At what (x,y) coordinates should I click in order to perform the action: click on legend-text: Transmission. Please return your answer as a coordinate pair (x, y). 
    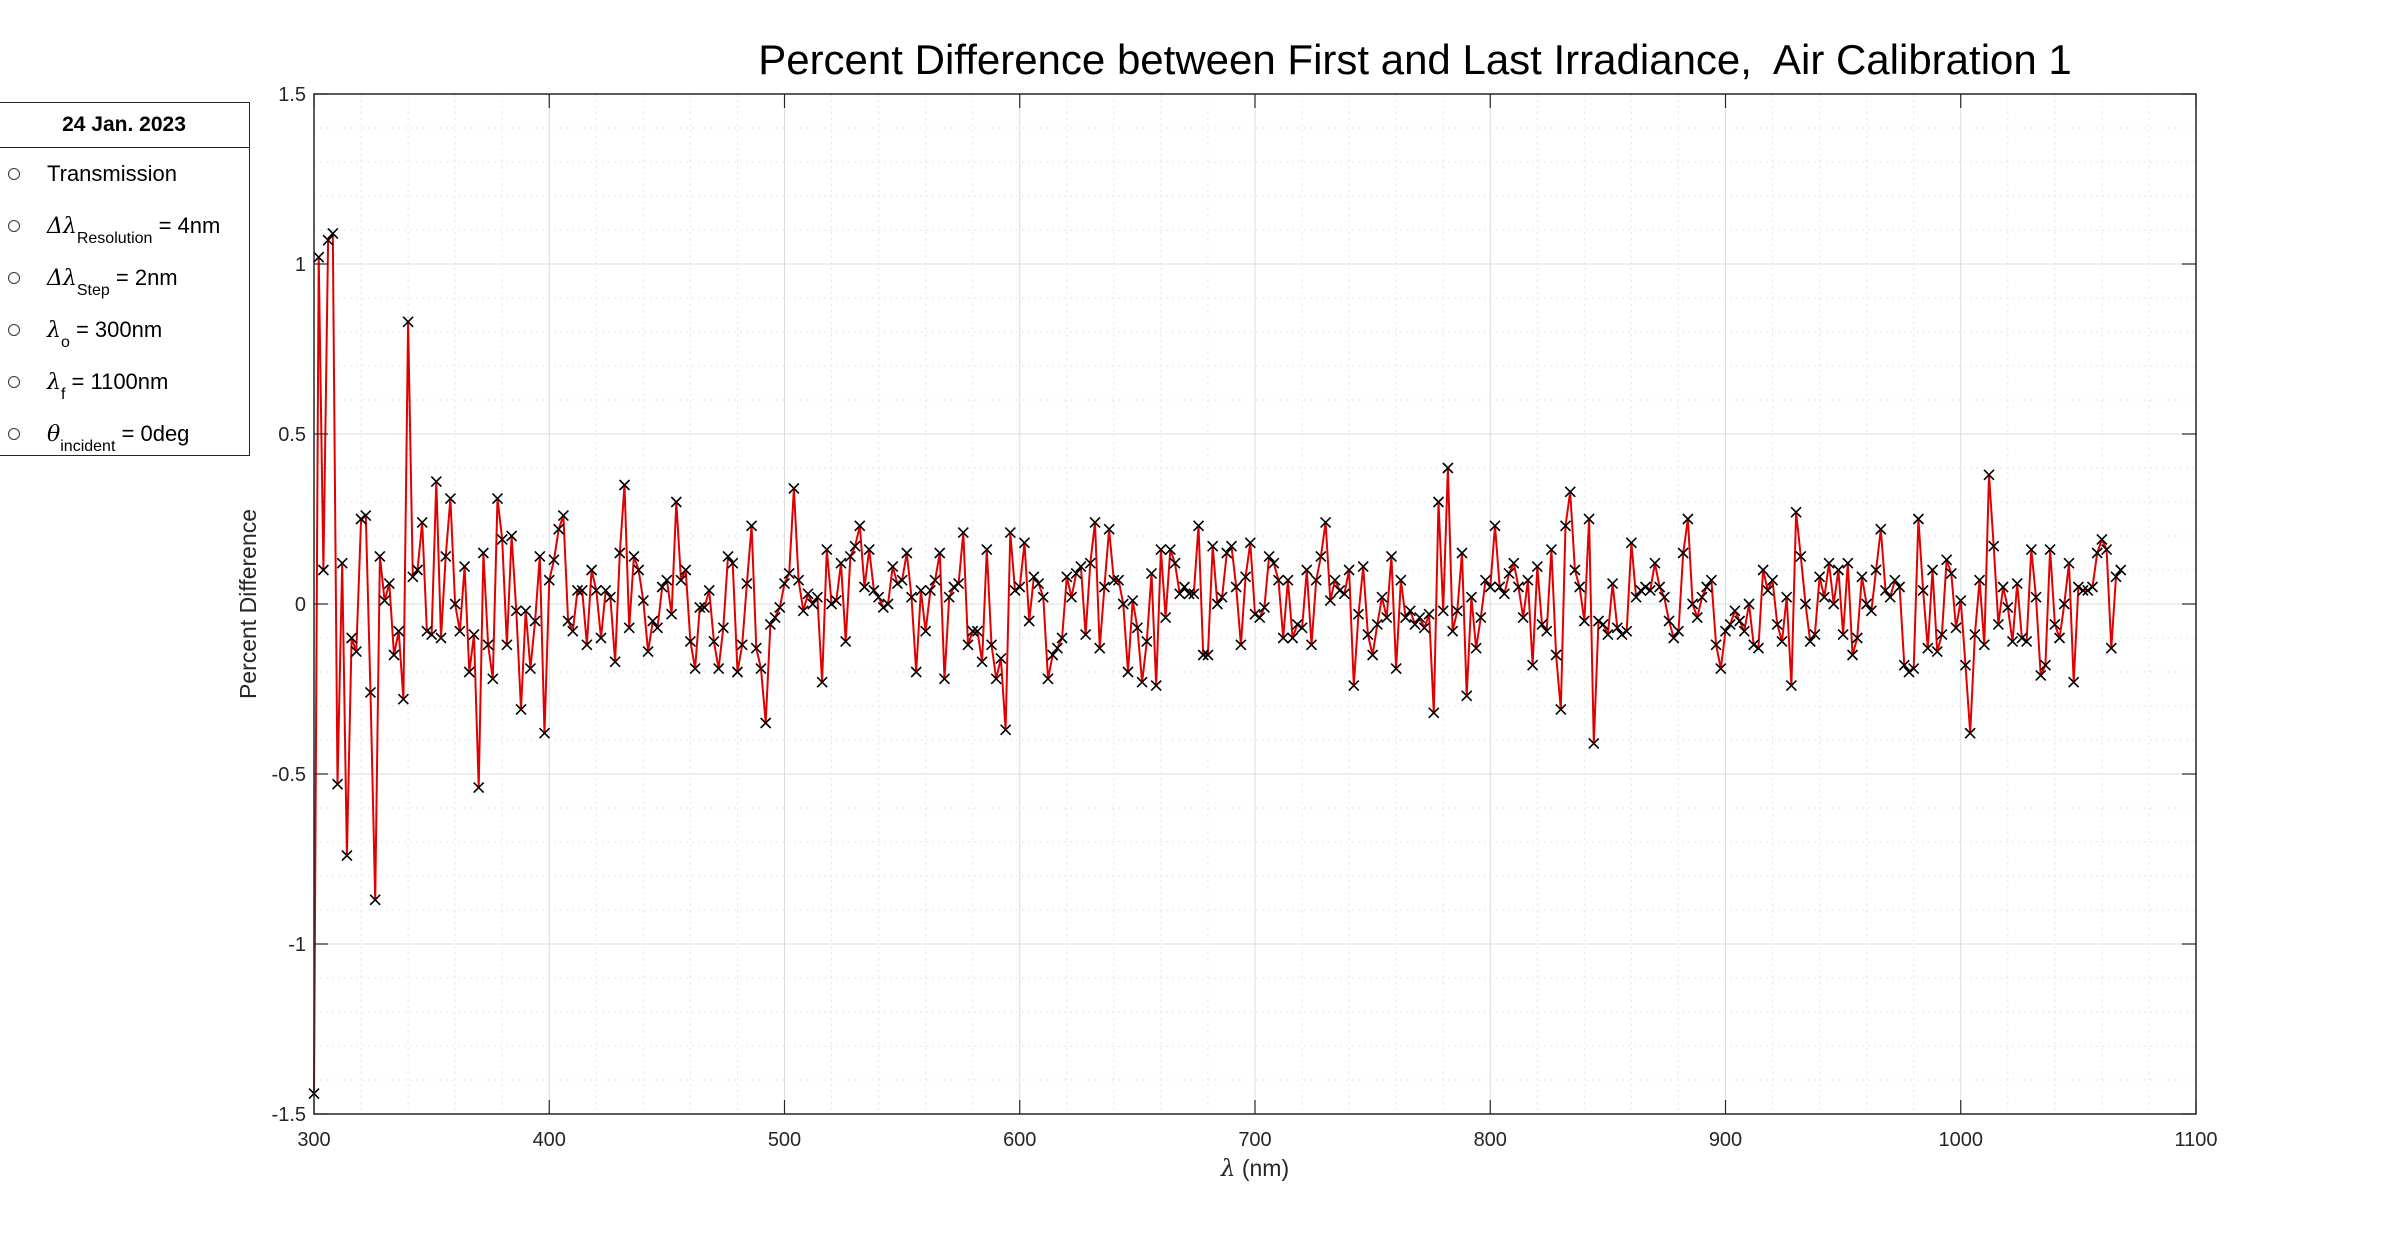
    Looking at the image, I should click on (112, 173).